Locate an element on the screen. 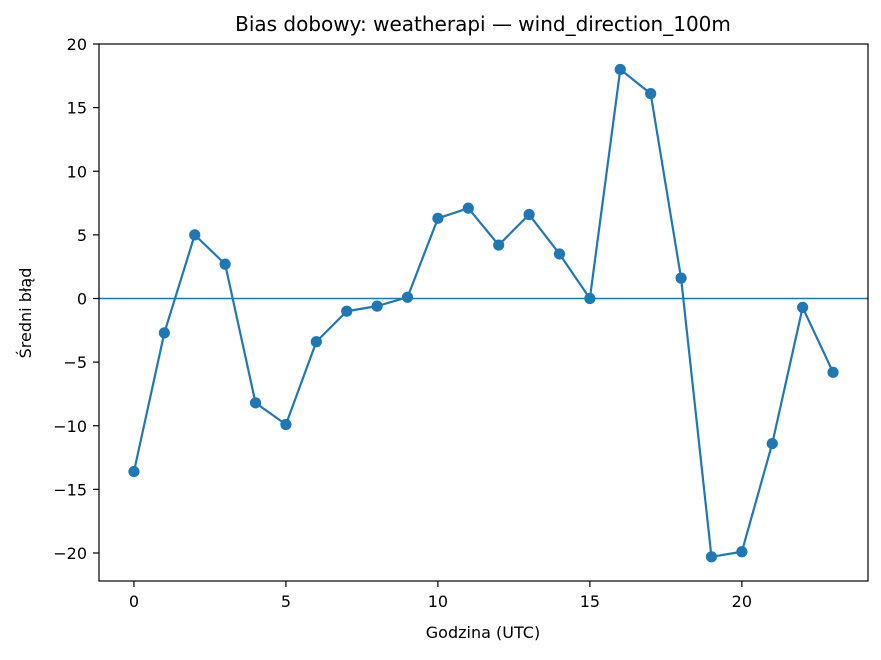  y-tick-label: 20 is located at coordinates (77, 44).